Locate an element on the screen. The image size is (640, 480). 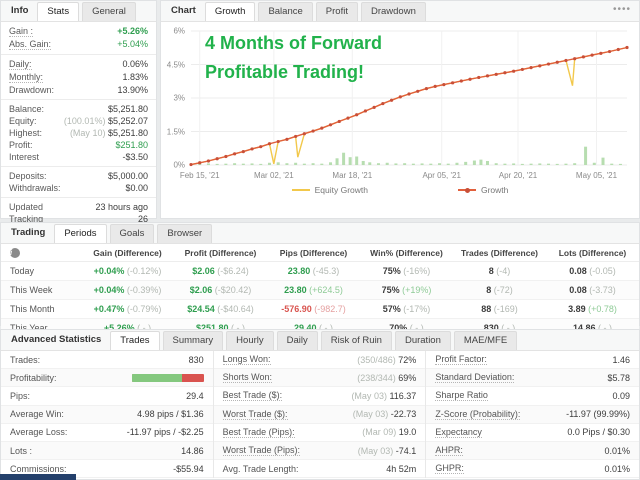
stat-value: (May 03) -22.73 is located at coordinates (384, 414).